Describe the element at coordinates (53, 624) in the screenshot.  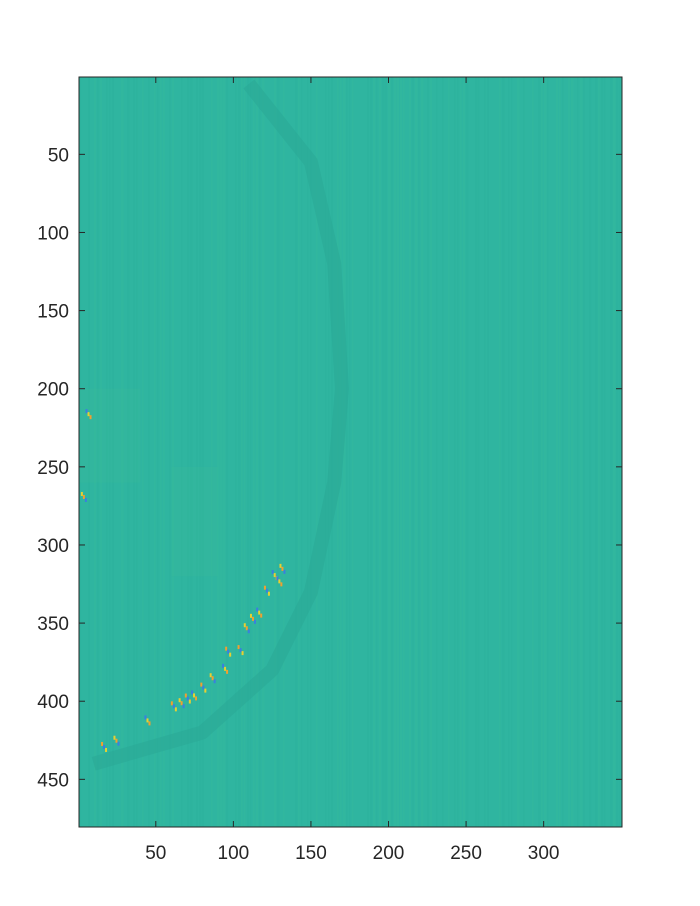
I see `y-tick-label: 350` at that location.